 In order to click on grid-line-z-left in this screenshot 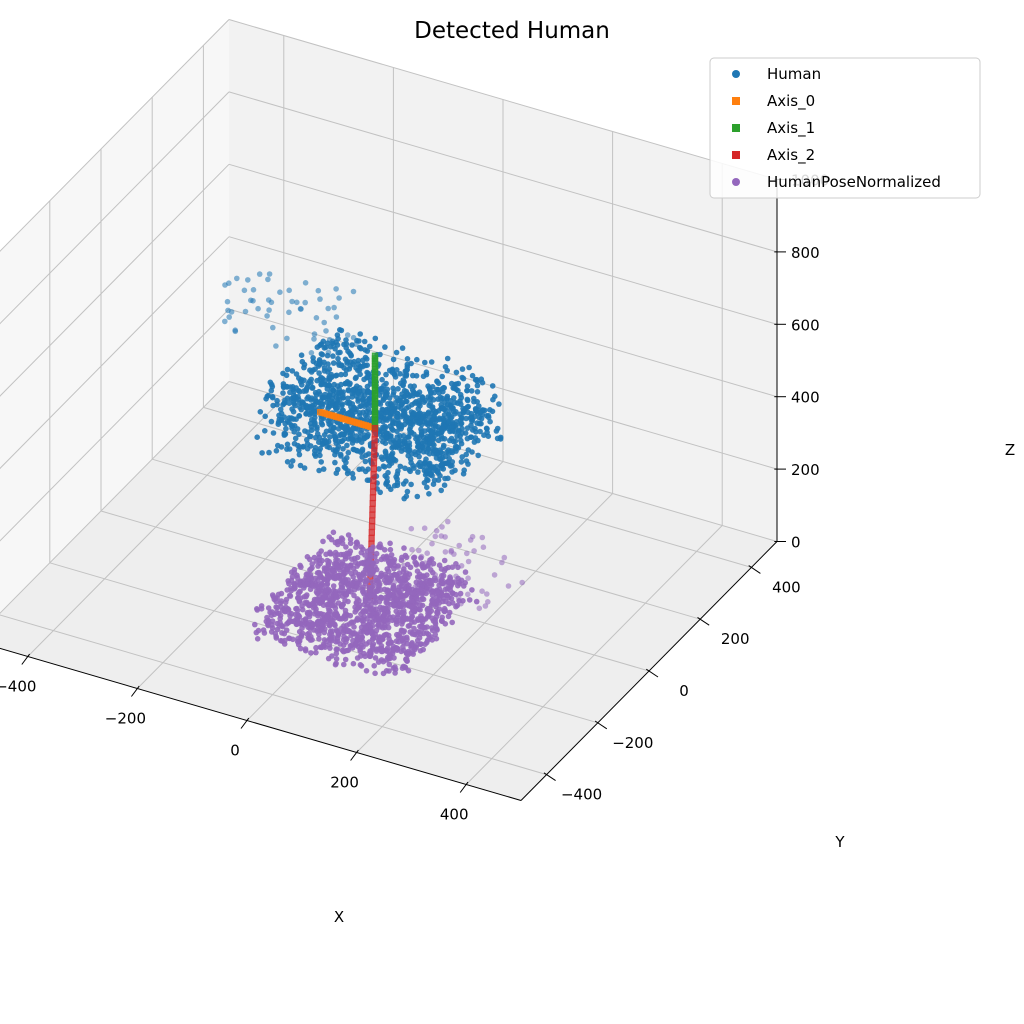, I will do `click(115, 425)`.